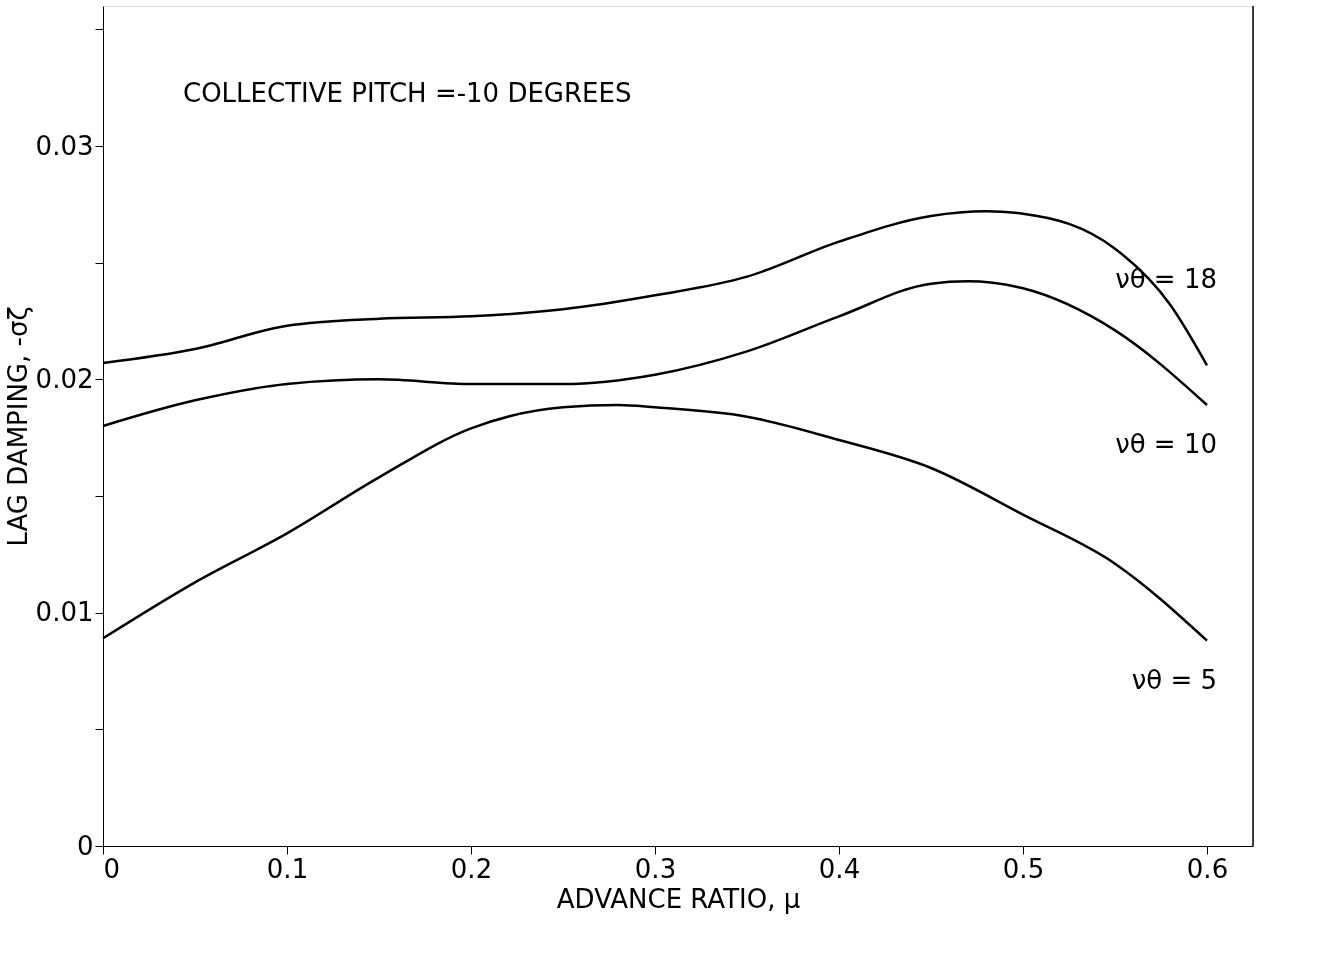 This screenshot has height=976, width=1343. Describe the element at coordinates (471, 868) in the screenshot. I see `x-tick-label: 0.2` at that location.